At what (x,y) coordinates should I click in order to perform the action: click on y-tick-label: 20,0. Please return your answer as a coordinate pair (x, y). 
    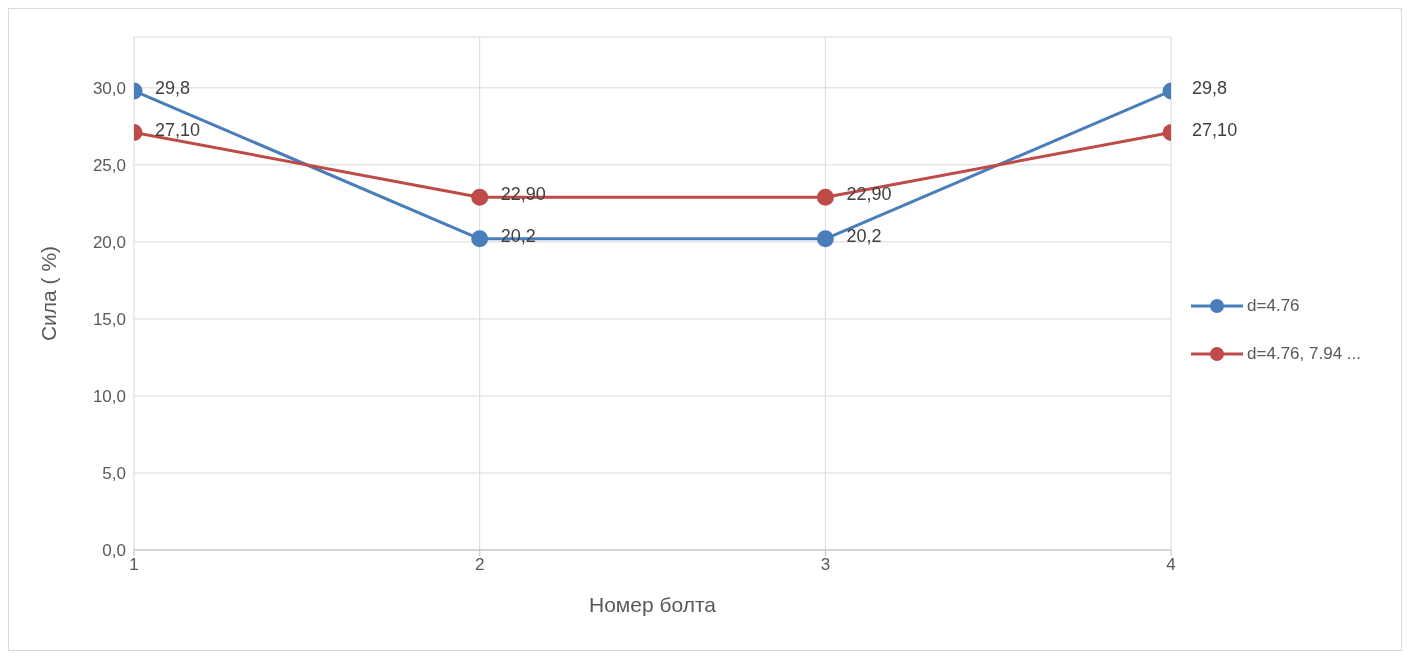
    Looking at the image, I should click on (109, 242).